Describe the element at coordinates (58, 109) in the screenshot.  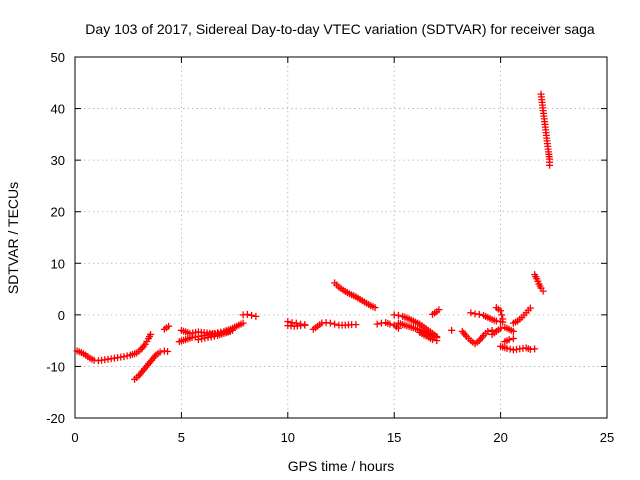
I see `y-tick-label: 40` at that location.